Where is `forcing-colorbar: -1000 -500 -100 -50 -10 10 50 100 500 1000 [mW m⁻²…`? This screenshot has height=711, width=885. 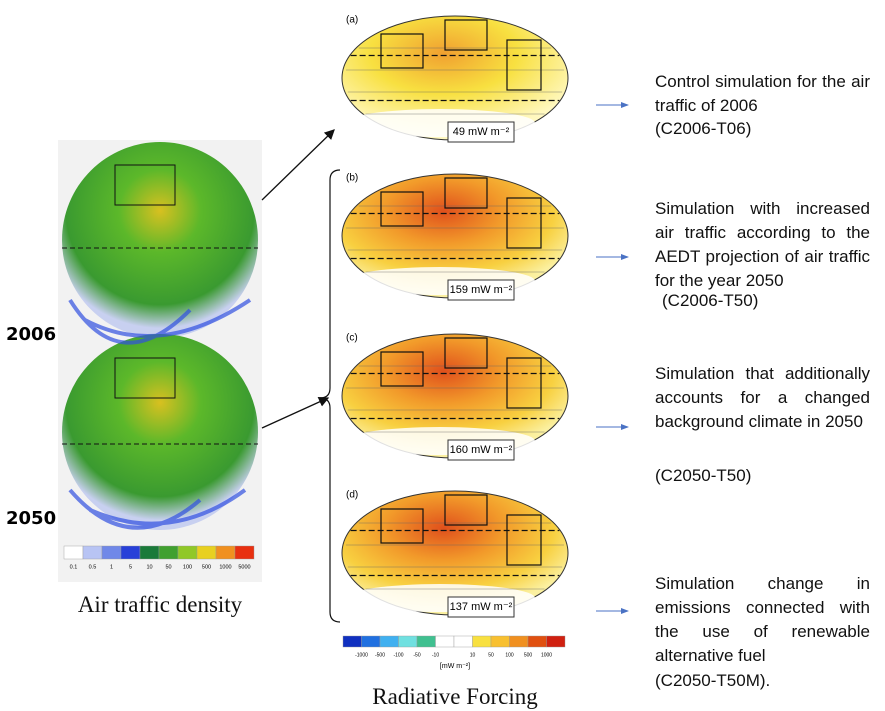
forcing-colorbar: -1000 -500 -100 -50 -10 10 50 100 500 1000 [mW m⁻²… is located at coordinates (454, 652).